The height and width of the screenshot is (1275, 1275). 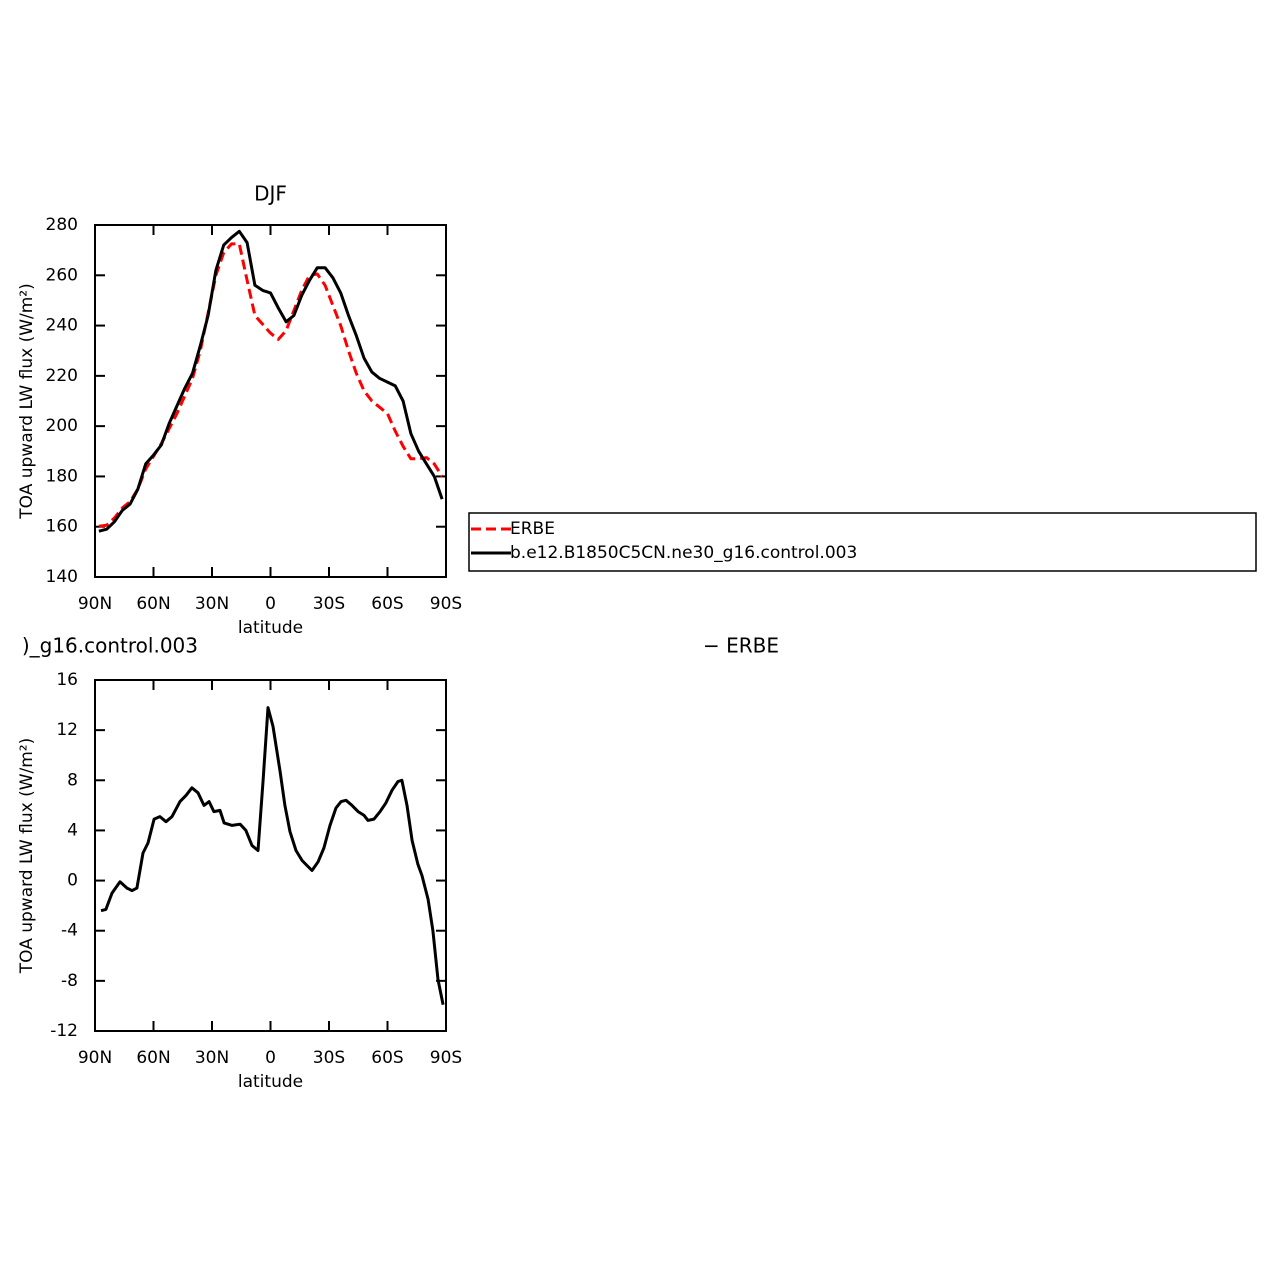 What do you see at coordinates (62, 376) in the screenshot?
I see `y-tick-label: 220` at bounding box center [62, 376].